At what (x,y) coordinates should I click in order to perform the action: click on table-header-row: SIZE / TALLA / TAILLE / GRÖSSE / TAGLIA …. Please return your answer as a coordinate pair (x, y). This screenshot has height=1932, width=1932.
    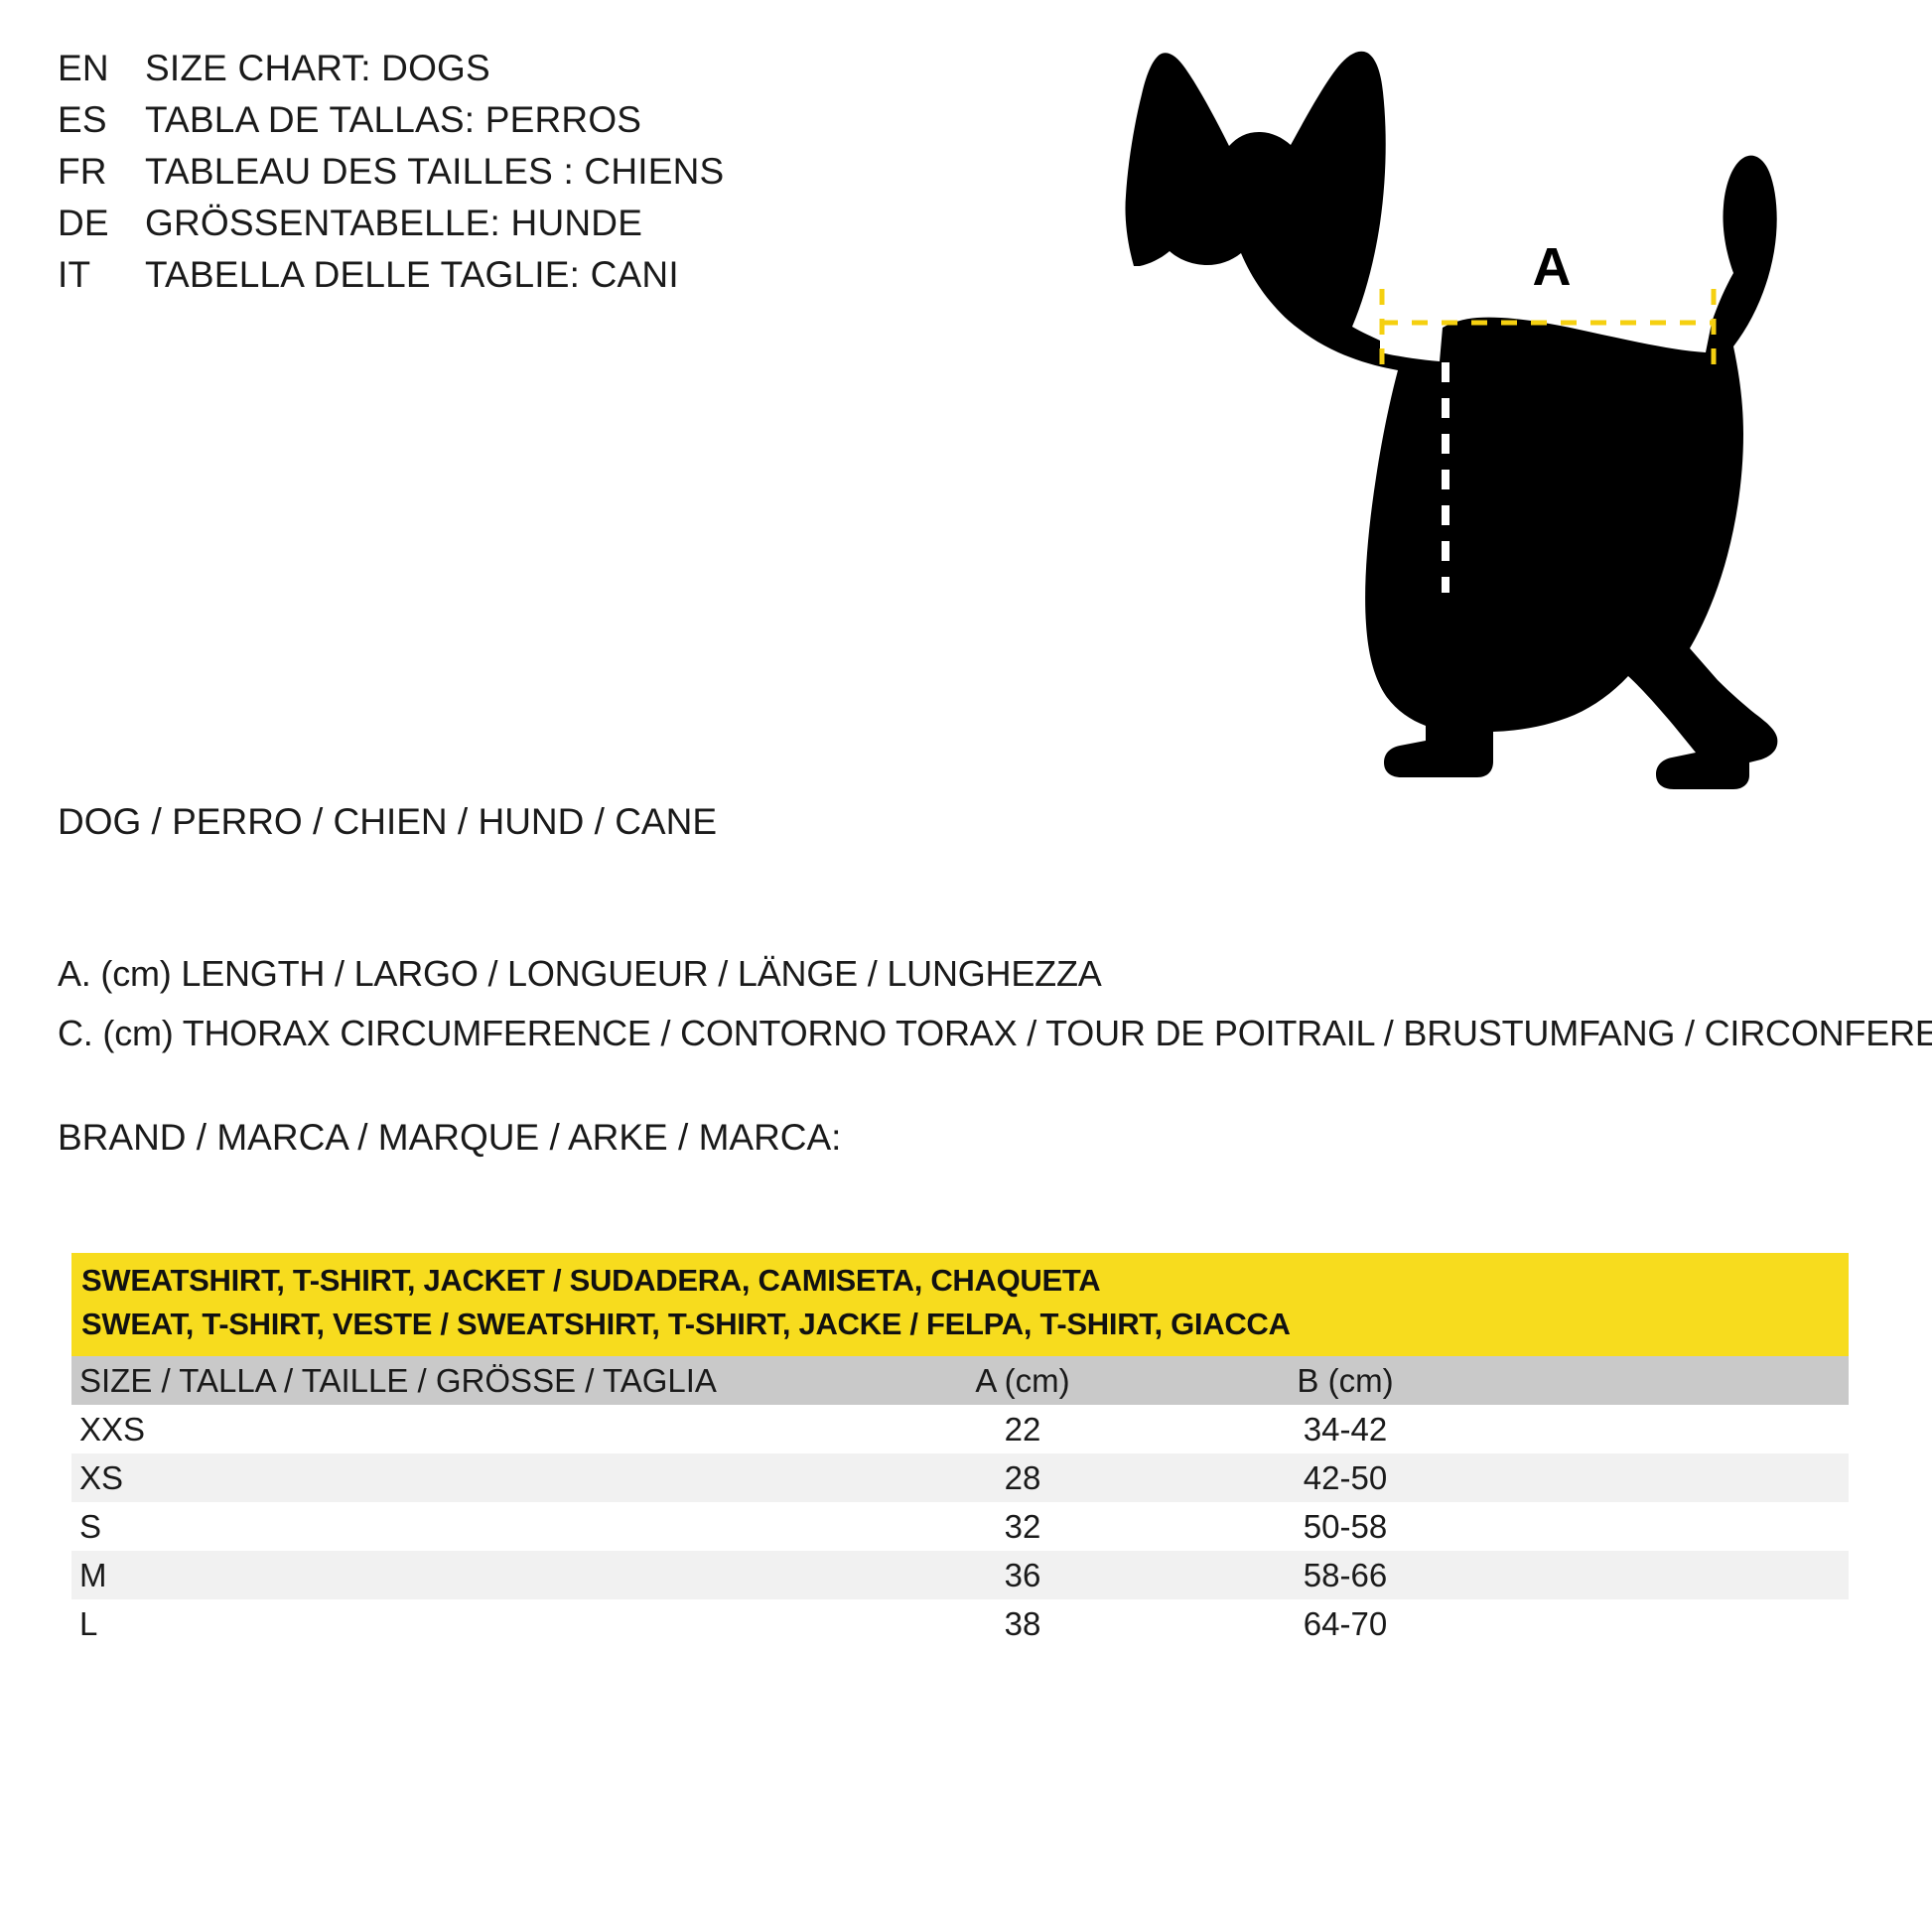
    Looking at the image, I should click on (960, 1380).